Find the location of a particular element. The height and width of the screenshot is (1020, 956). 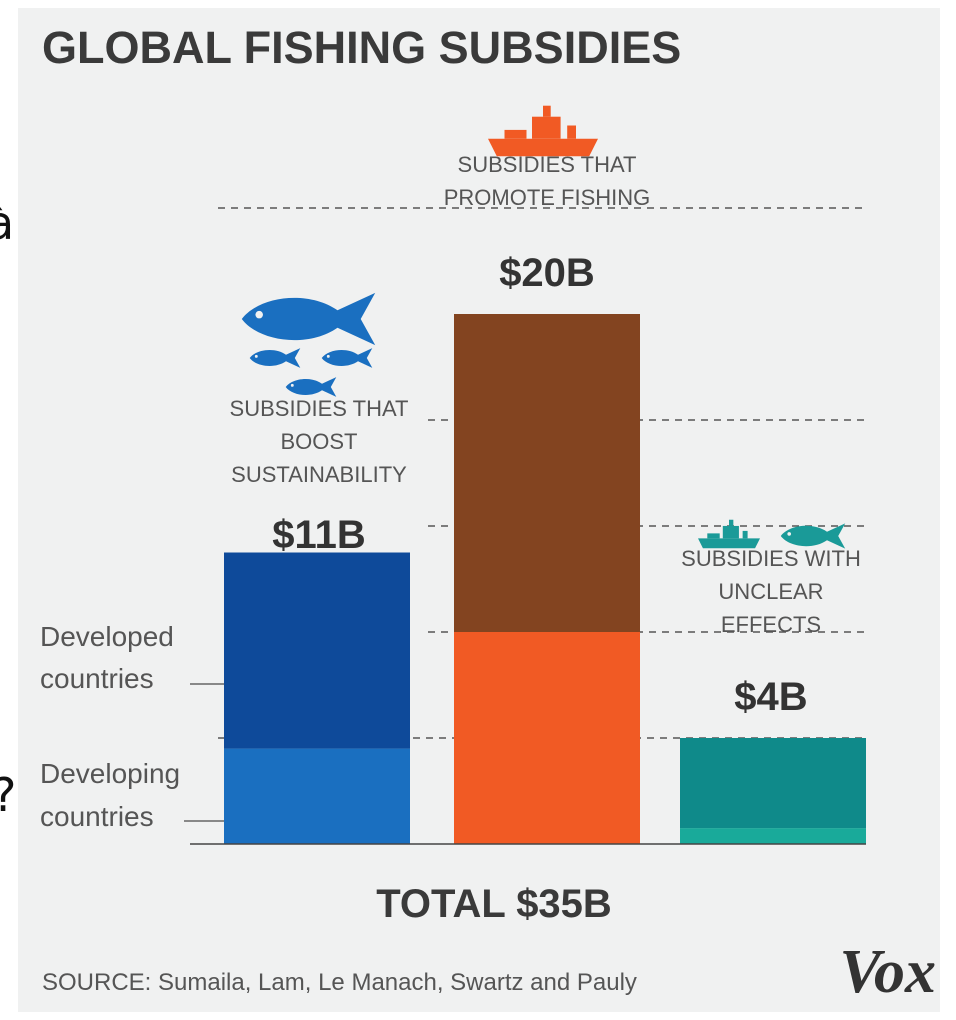

bar-unclear-developed is located at coordinates (773, 783).